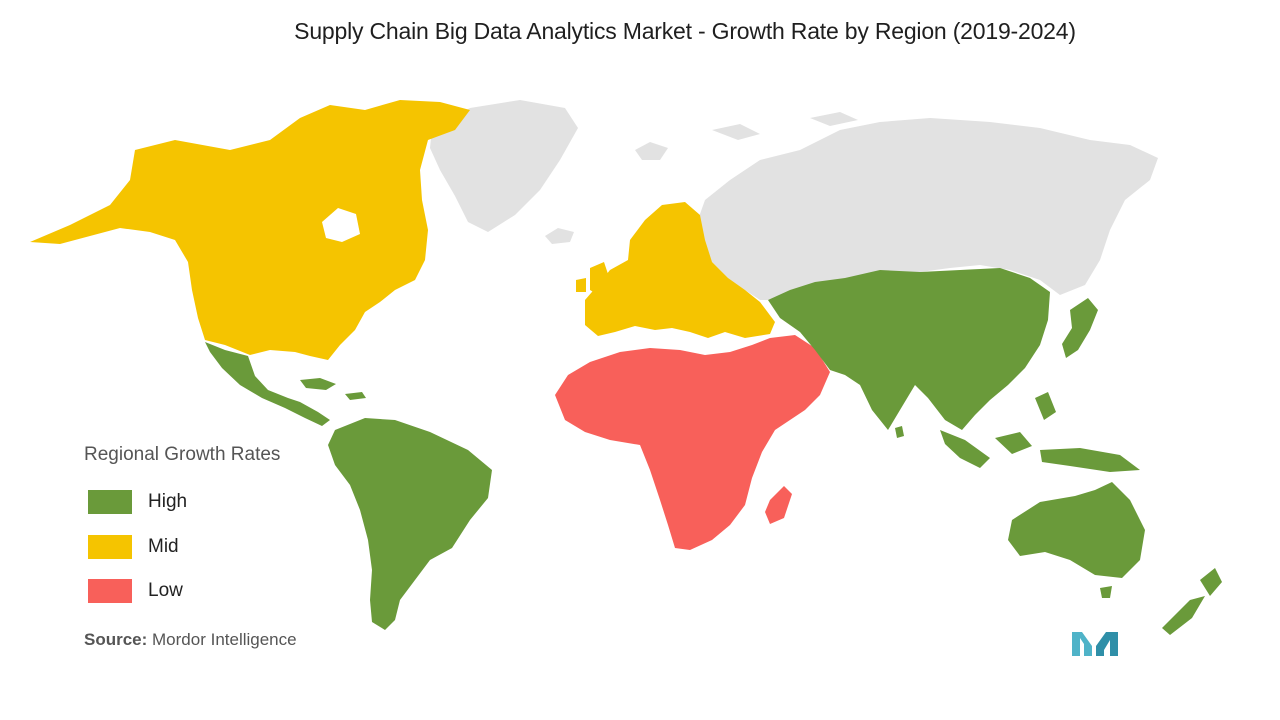 Image resolution: width=1280 pixels, height=720 pixels. I want to click on legend-label-low: Low, so click(165, 590).